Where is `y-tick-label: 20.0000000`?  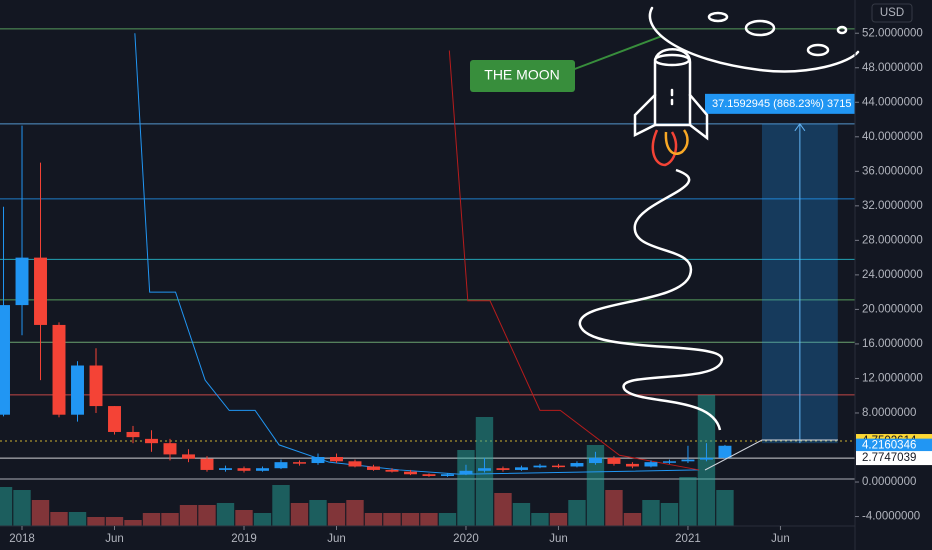 y-tick-label: 20.0000000 is located at coordinates (892, 309).